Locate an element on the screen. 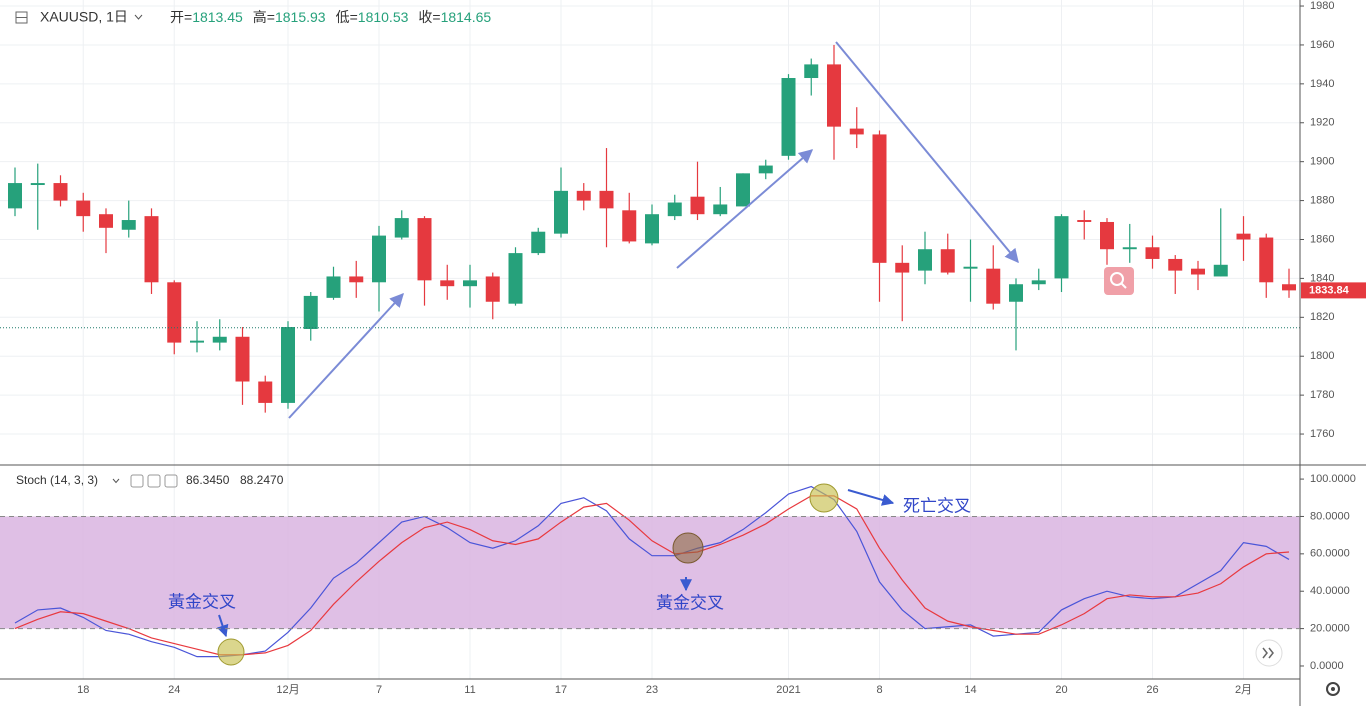  x-tick-label: 2月 is located at coordinates (1243, 690).